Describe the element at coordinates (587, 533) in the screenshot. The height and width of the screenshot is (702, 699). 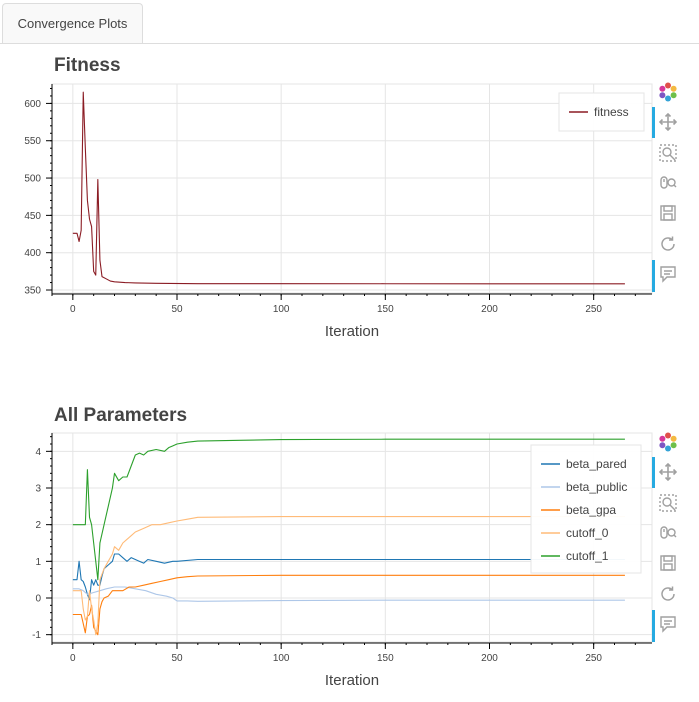
I see `legend-item-cutoff-0: cutoff_0` at that location.